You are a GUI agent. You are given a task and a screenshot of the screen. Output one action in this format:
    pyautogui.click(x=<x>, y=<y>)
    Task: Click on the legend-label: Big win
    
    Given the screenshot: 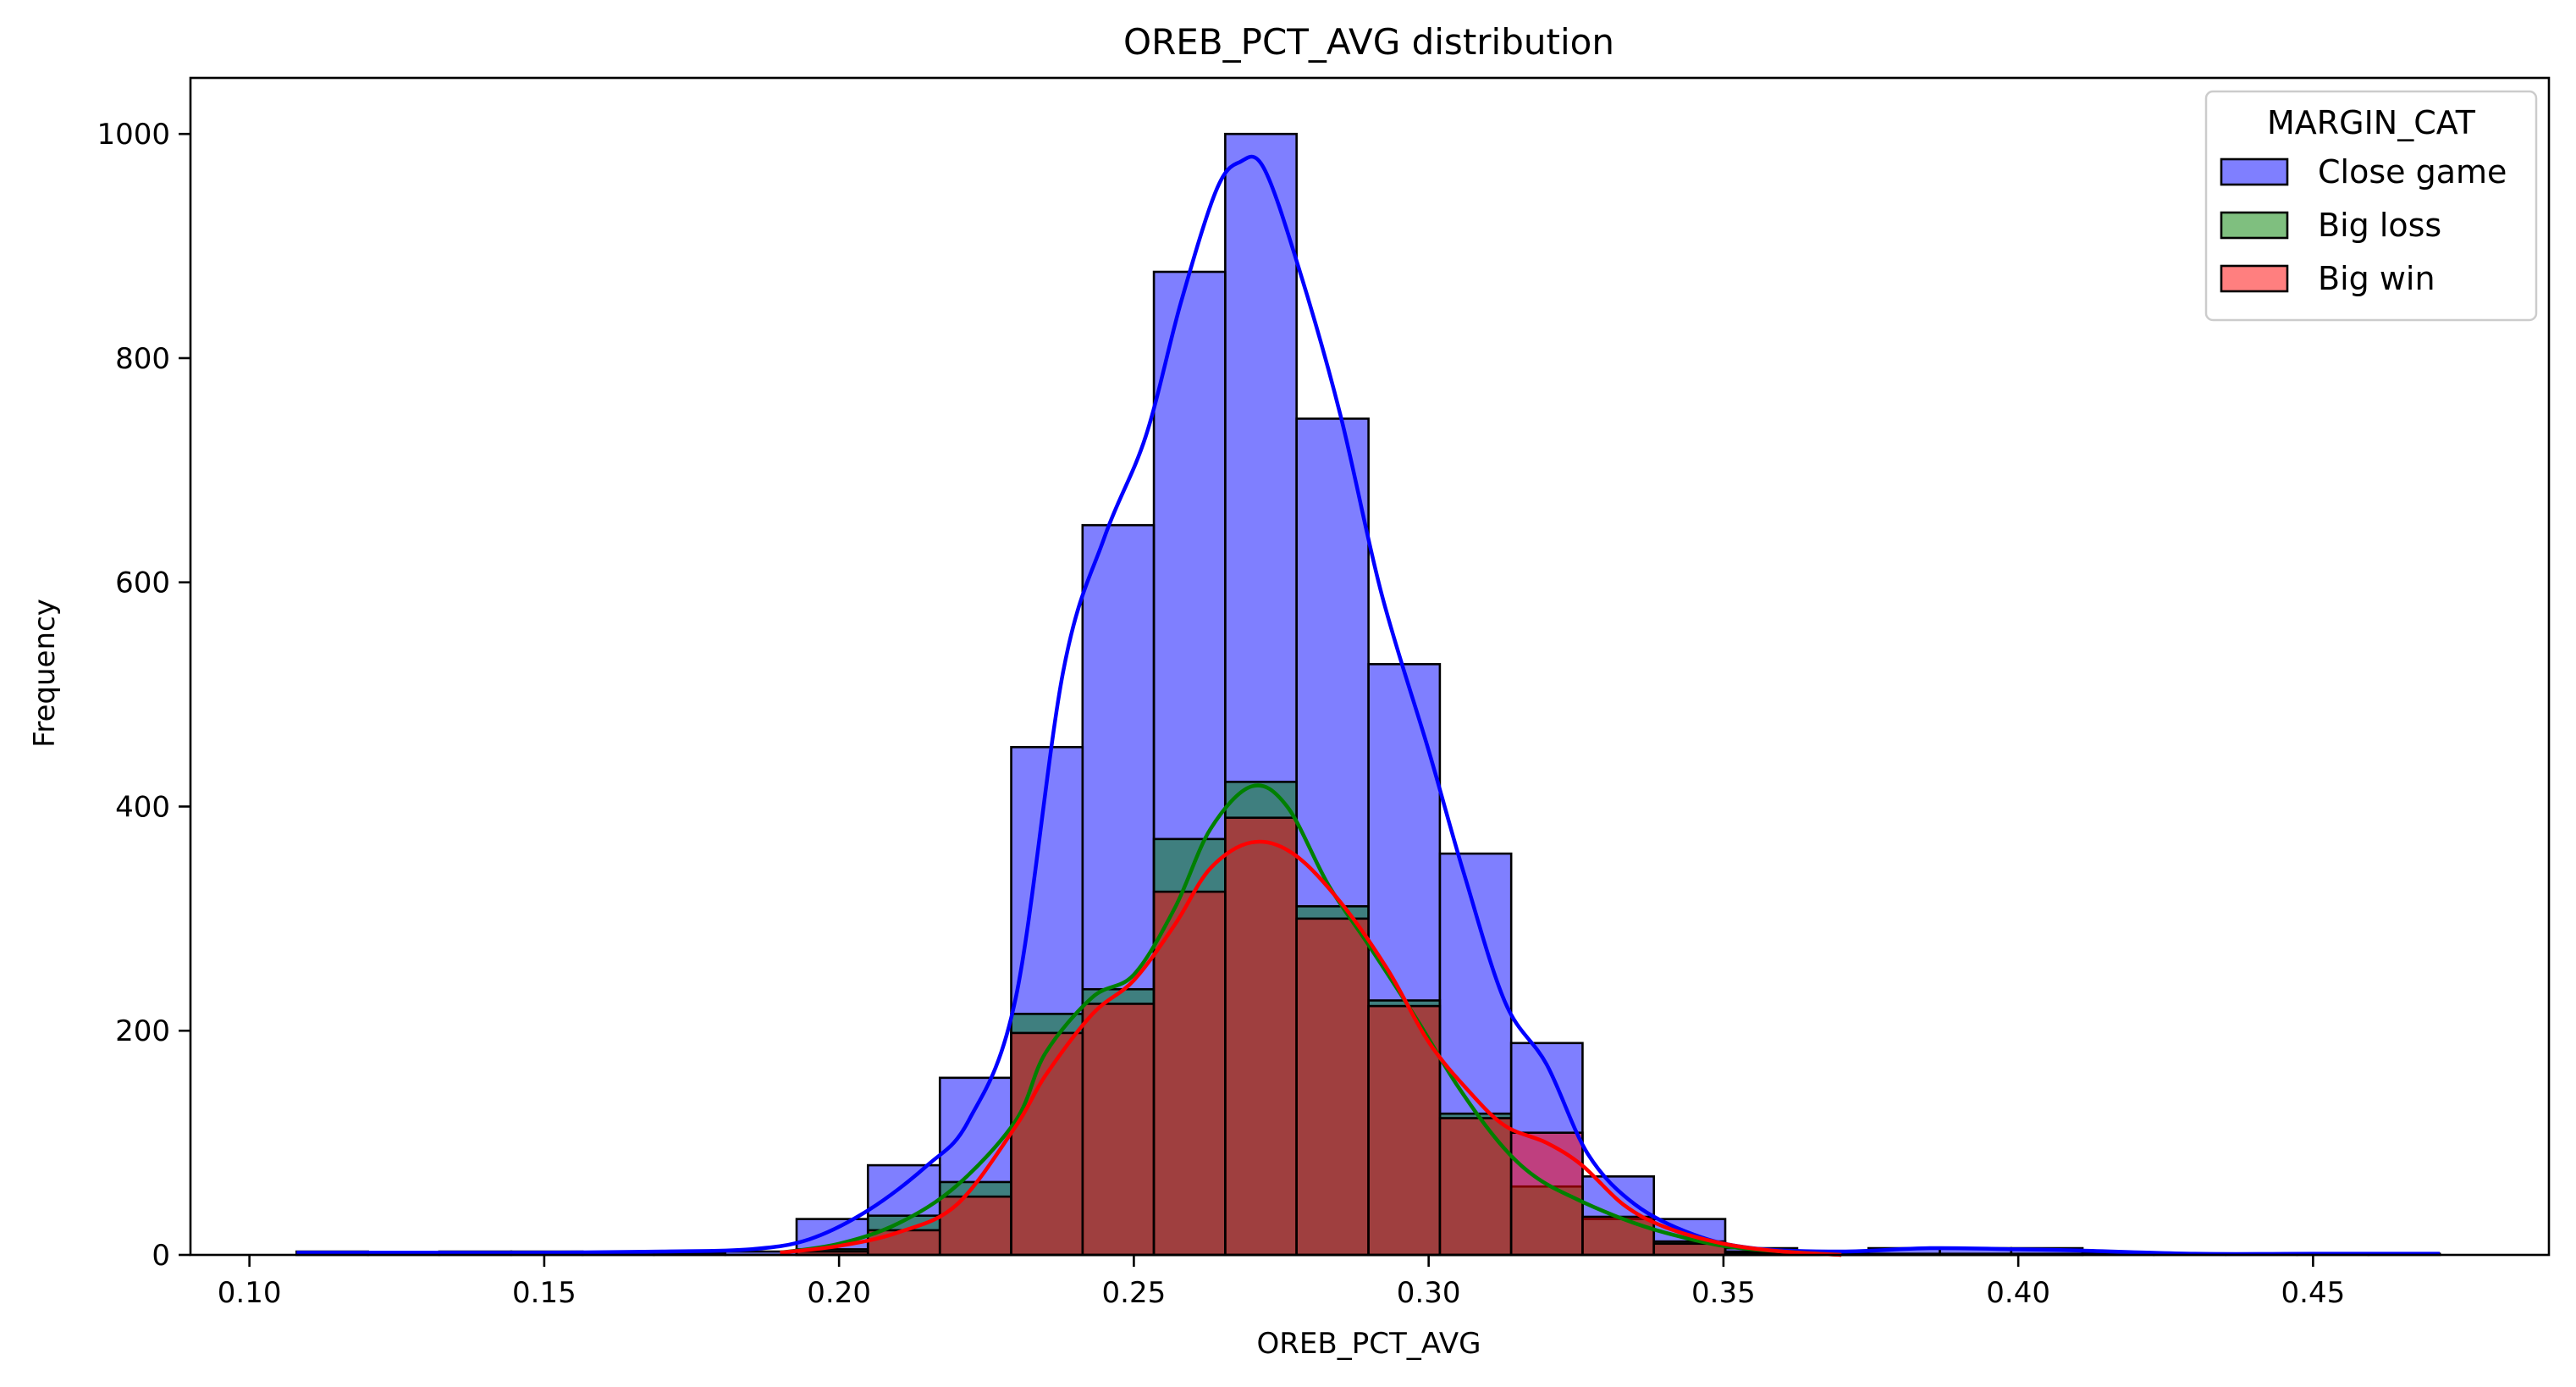 What is the action you would take?
    pyautogui.click(x=2377, y=278)
    